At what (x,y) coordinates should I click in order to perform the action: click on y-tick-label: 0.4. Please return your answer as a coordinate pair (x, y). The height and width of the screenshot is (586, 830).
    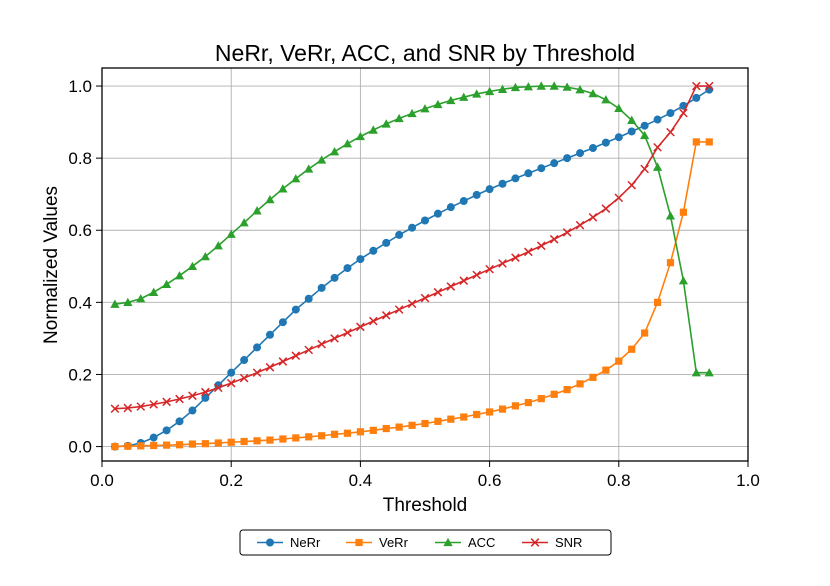
    Looking at the image, I should click on (80, 302).